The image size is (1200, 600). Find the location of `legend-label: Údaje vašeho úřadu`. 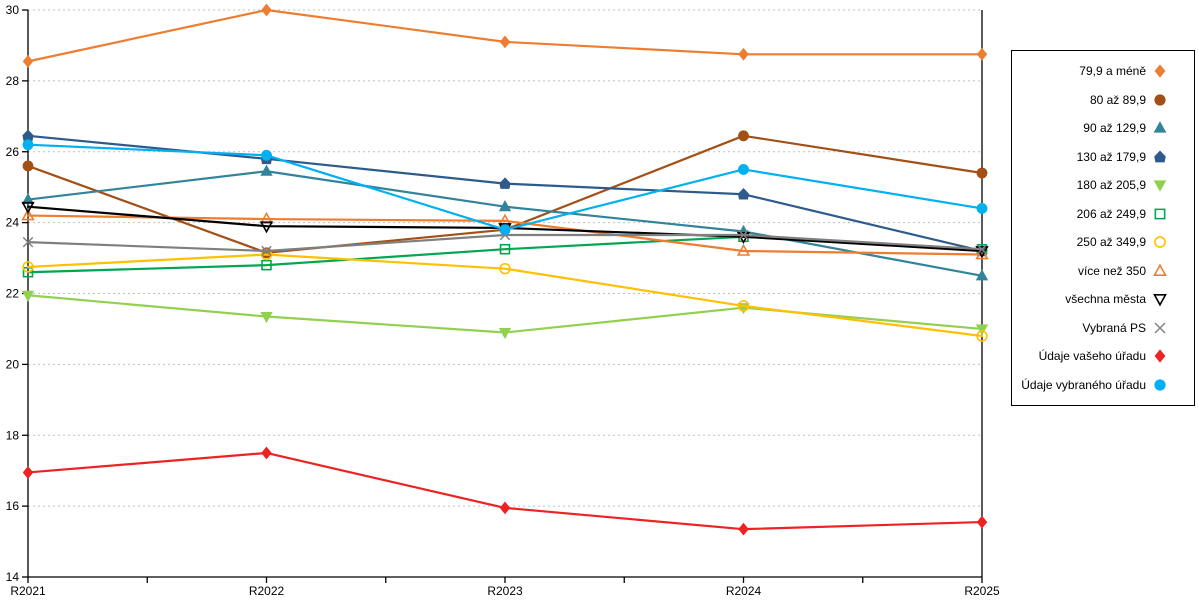

legend-label: Údaje vašeho úřadu is located at coordinates (1092, 356).